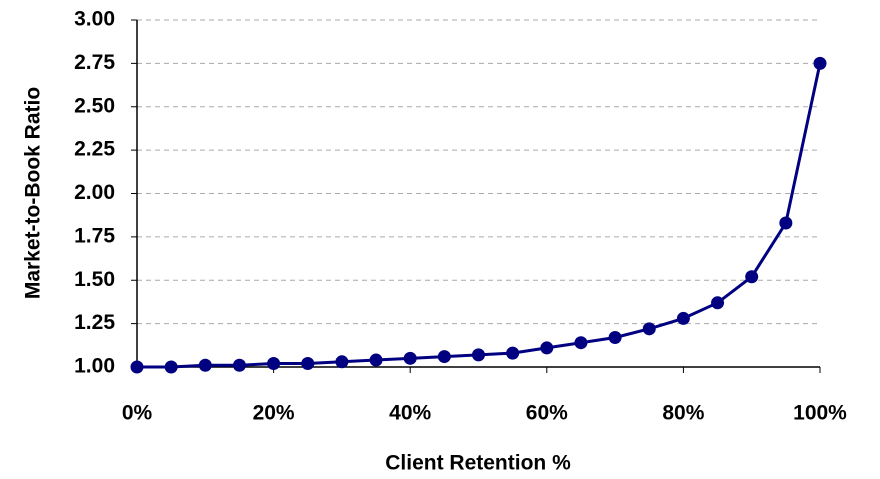 The width and height of the screenshot is (880, 479). I want to click on y-tick-label: 1.75, so click(94, 235).